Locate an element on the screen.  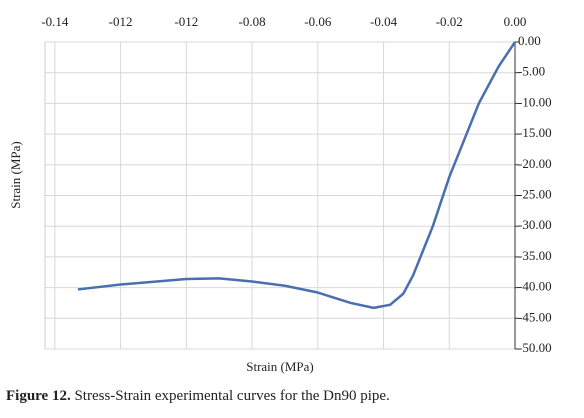
x-tick-label: 0.00 is located at coordinates (515, 21).